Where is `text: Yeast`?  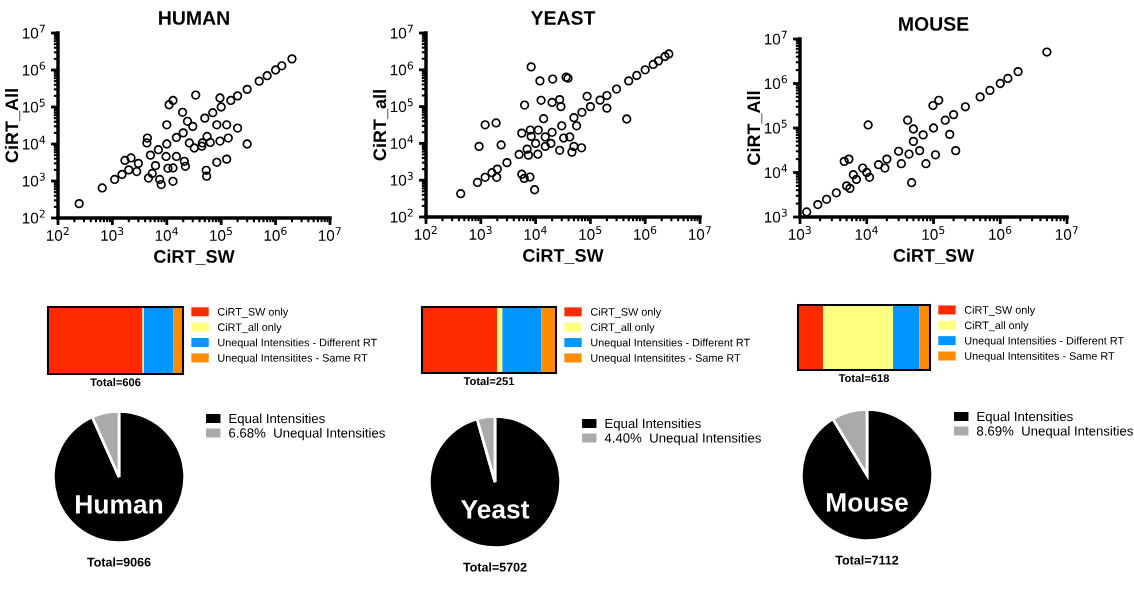
text: Yeast is located at coordinates (495, 509).